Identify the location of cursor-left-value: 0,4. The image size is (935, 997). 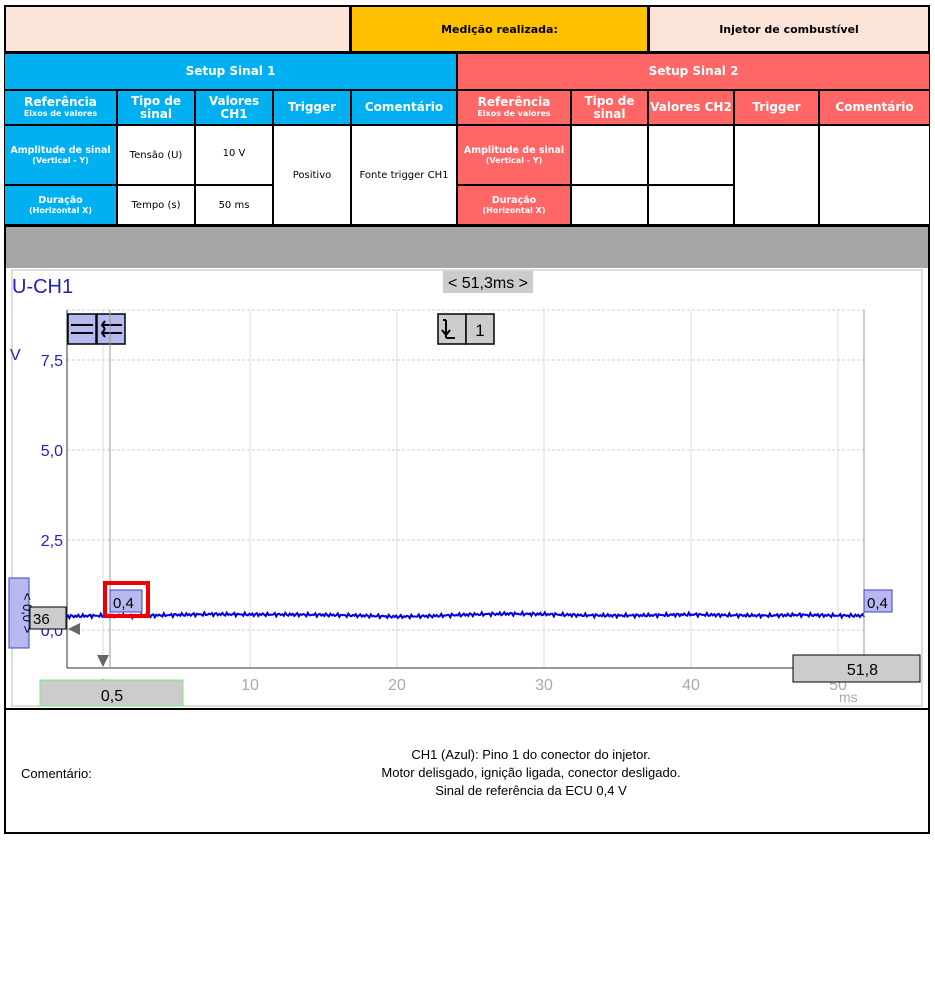
(126, 599).